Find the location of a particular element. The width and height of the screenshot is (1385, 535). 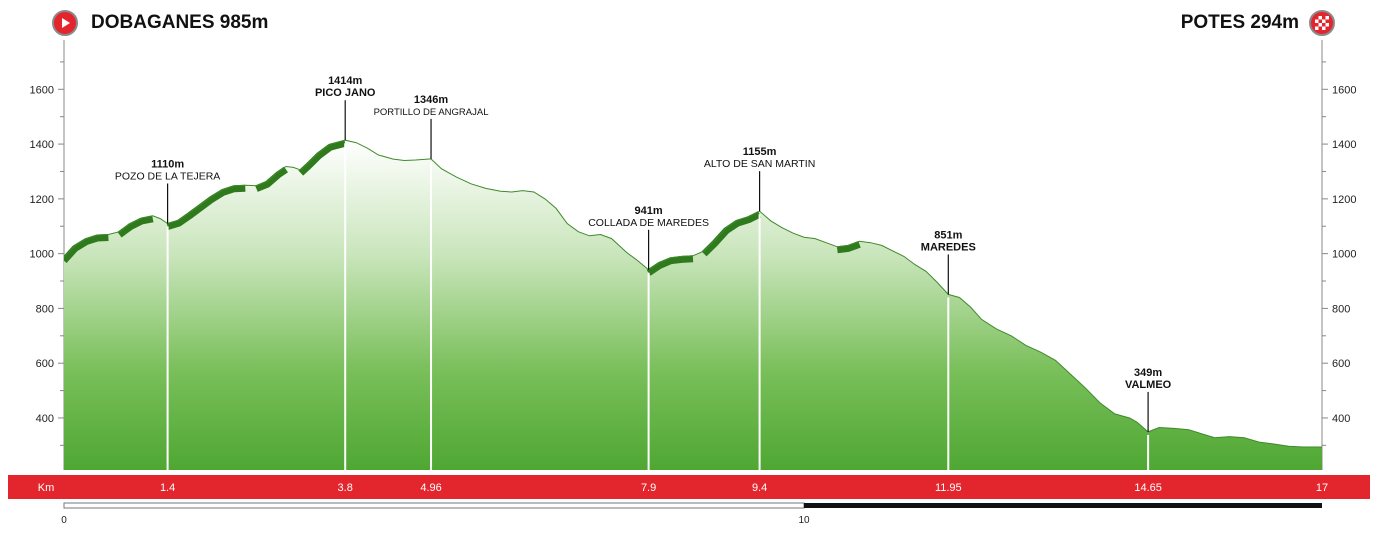

scale-bar-light-segment is located at coordinates (434, 505).